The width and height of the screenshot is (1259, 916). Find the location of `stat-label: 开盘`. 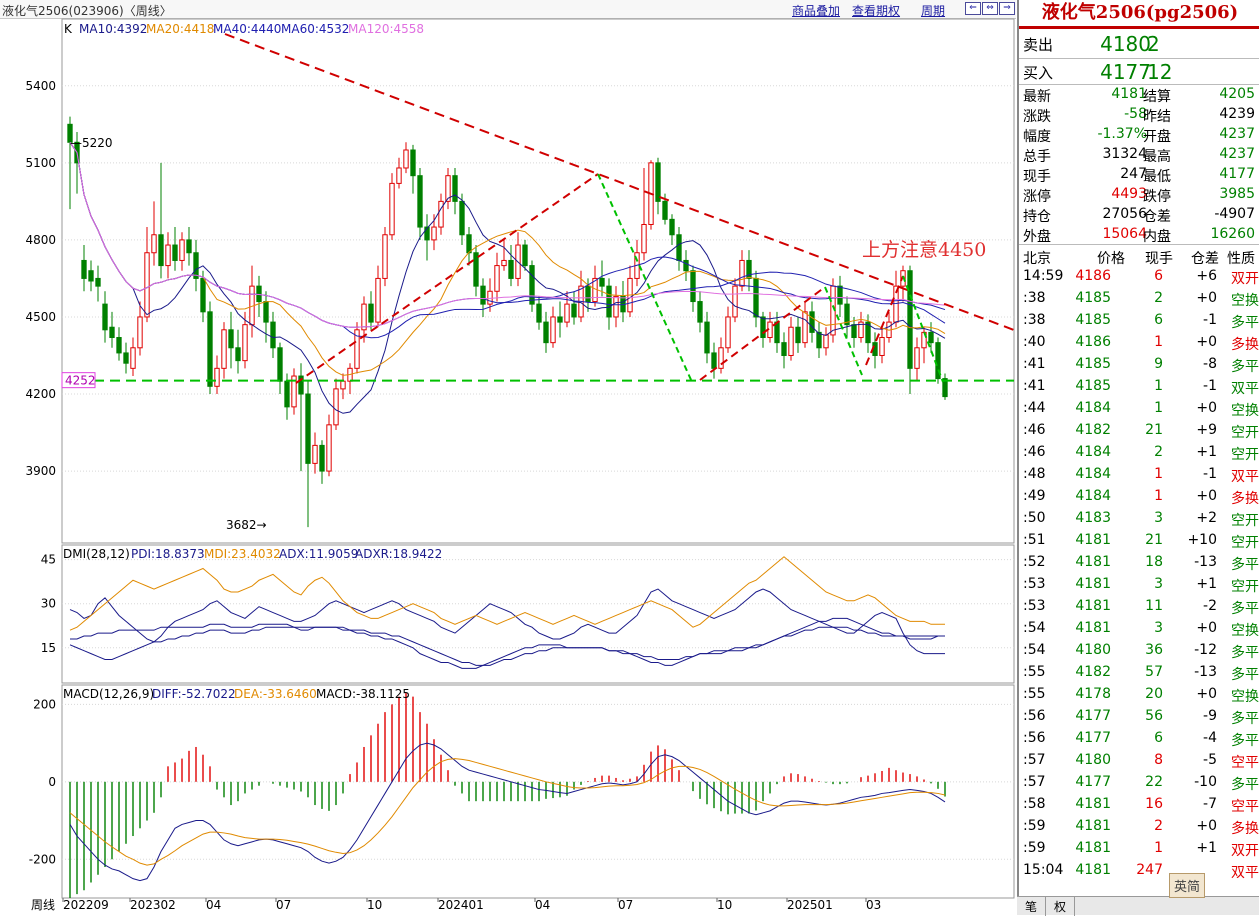

stat-label: 开盘 is located at coordinates (1157, 137).